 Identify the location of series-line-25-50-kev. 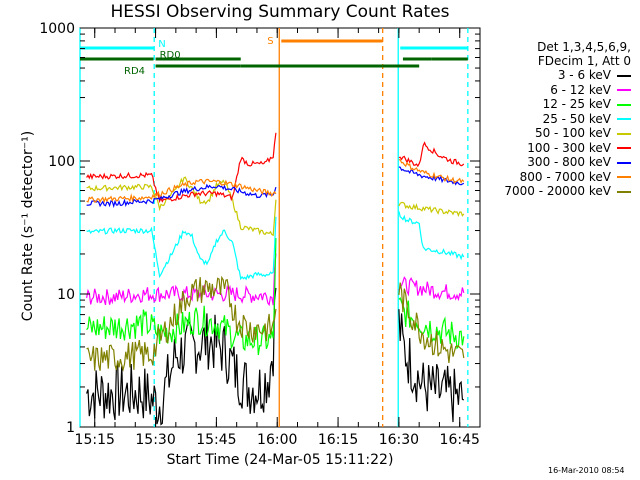
(275, 246).